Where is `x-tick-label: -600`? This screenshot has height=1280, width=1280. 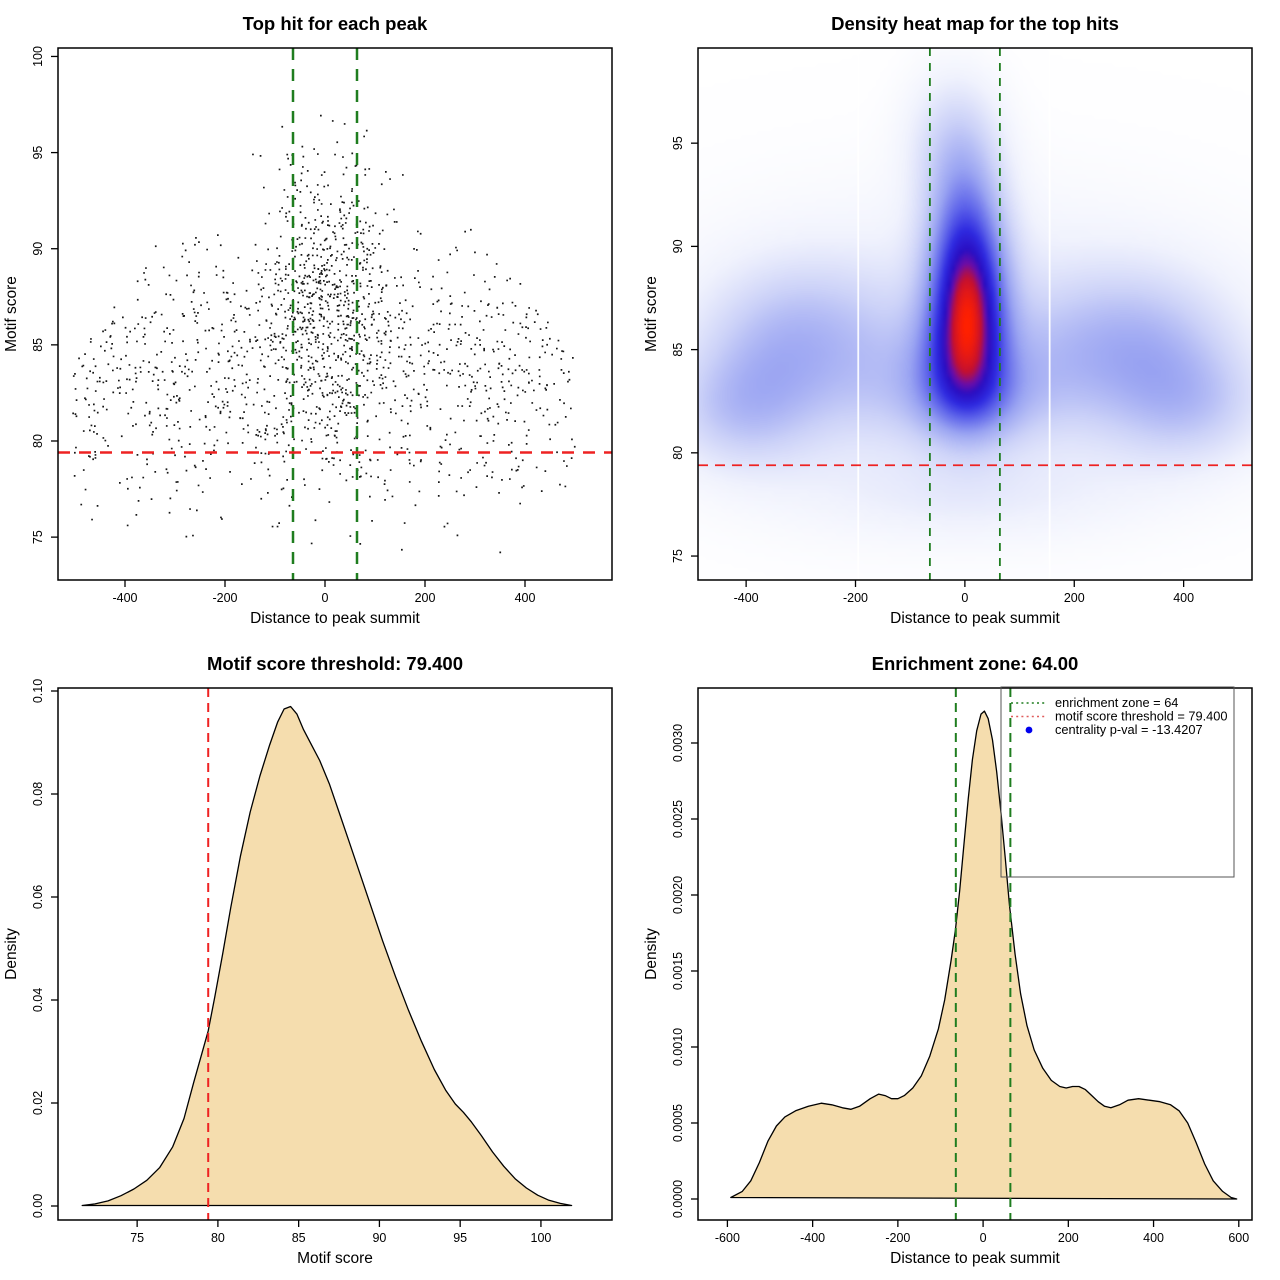
x-tick-label: -600 is located at coordinates (727, 1238).